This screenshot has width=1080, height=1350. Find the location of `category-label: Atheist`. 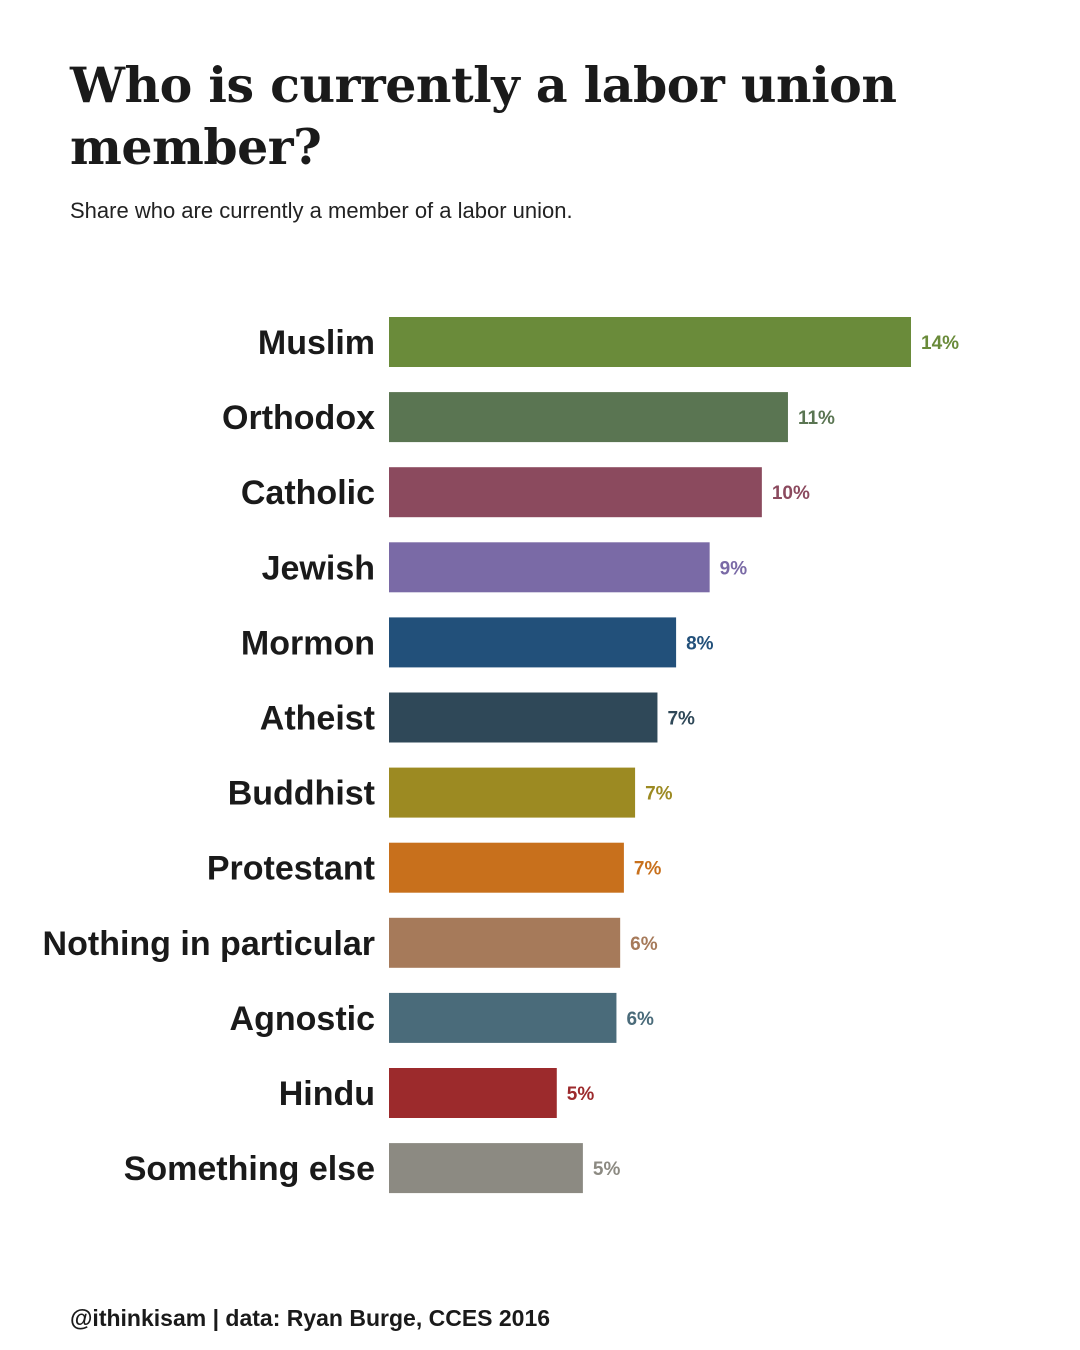

category-label: Atheist is located at coordinates (317, 719).